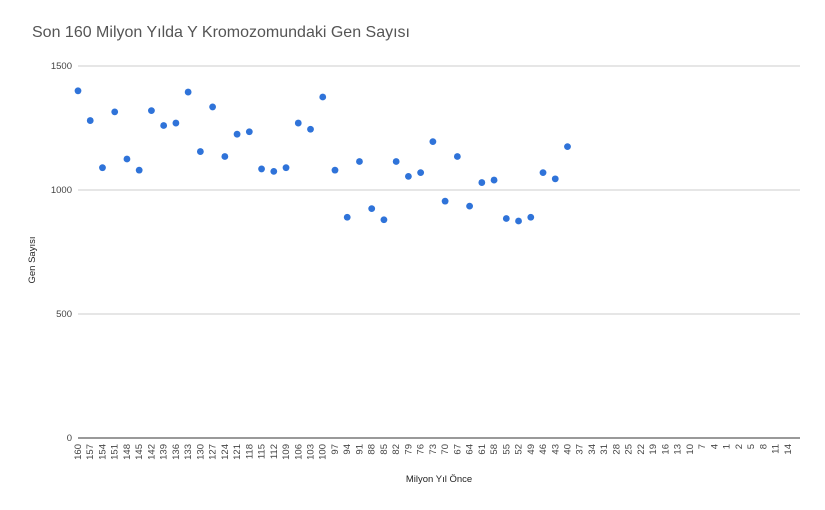 The height and width of the screenshot is (510, 825). Describe the element at coordinates (396, 449) in the screenshot. I see `x-tick-label: 82` at that location.